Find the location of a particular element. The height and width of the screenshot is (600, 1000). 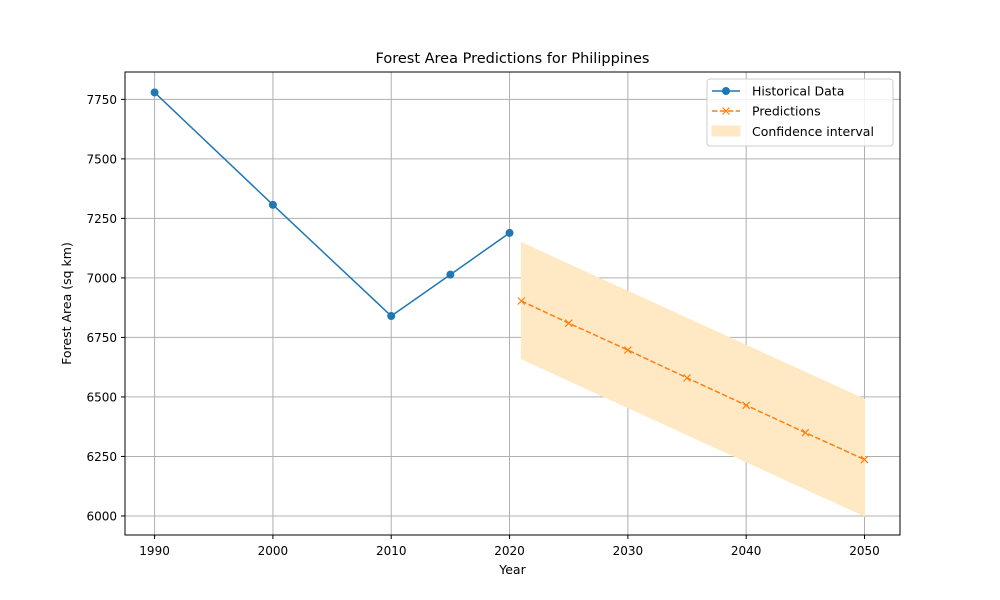

legend-box is located at coordinates (800, 112).